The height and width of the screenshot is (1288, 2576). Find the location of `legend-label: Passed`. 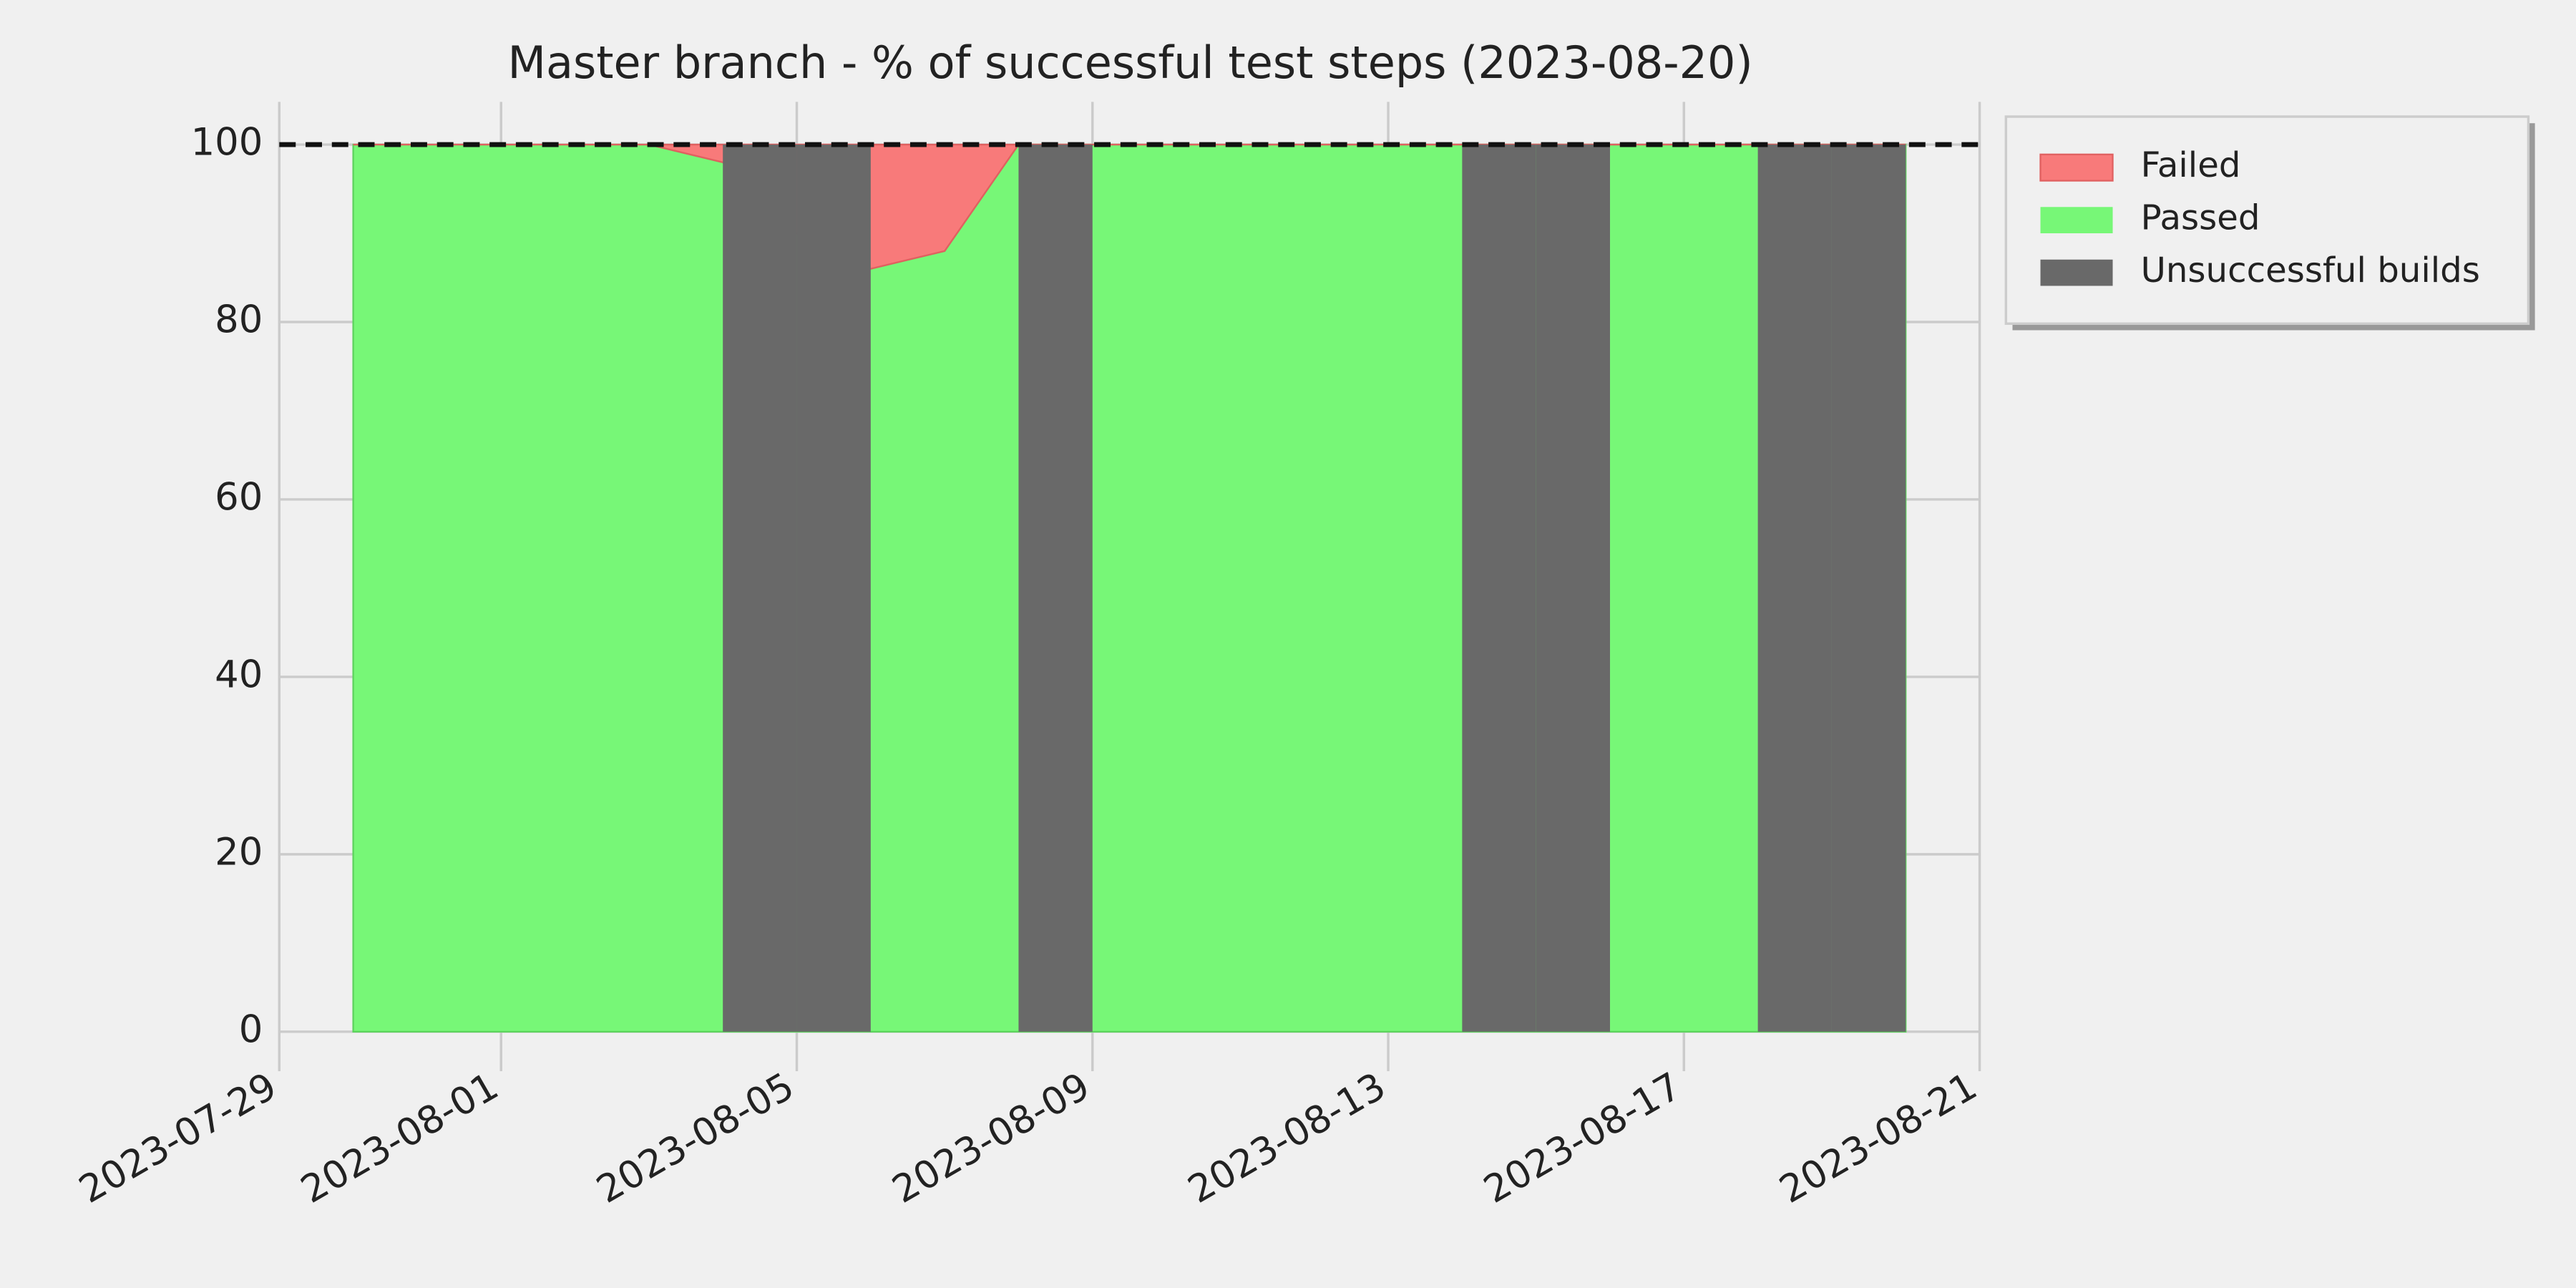

legend-label: Passed is located at coordinates (2200, 218).